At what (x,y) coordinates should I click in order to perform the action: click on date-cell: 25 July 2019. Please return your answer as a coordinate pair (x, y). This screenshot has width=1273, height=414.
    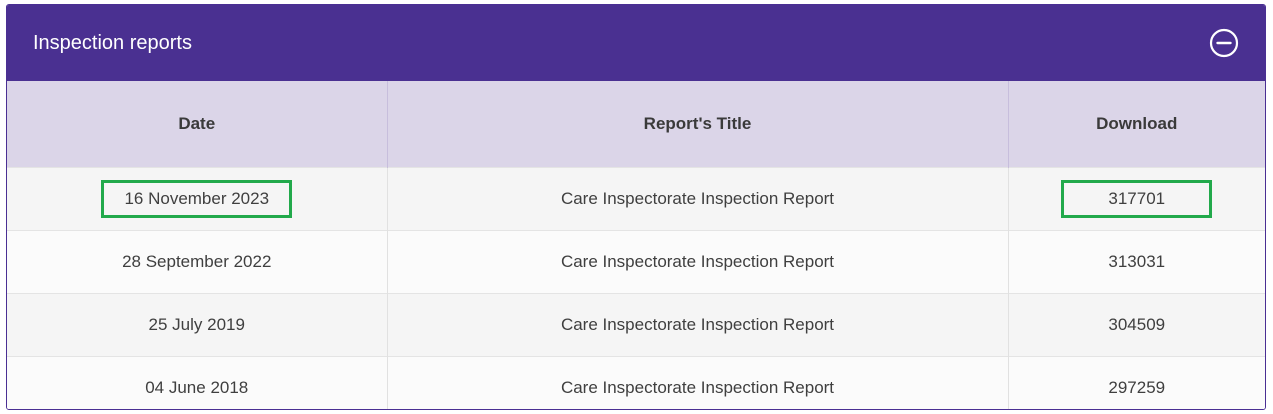
    Looking at the image, I should click on (197, 325).